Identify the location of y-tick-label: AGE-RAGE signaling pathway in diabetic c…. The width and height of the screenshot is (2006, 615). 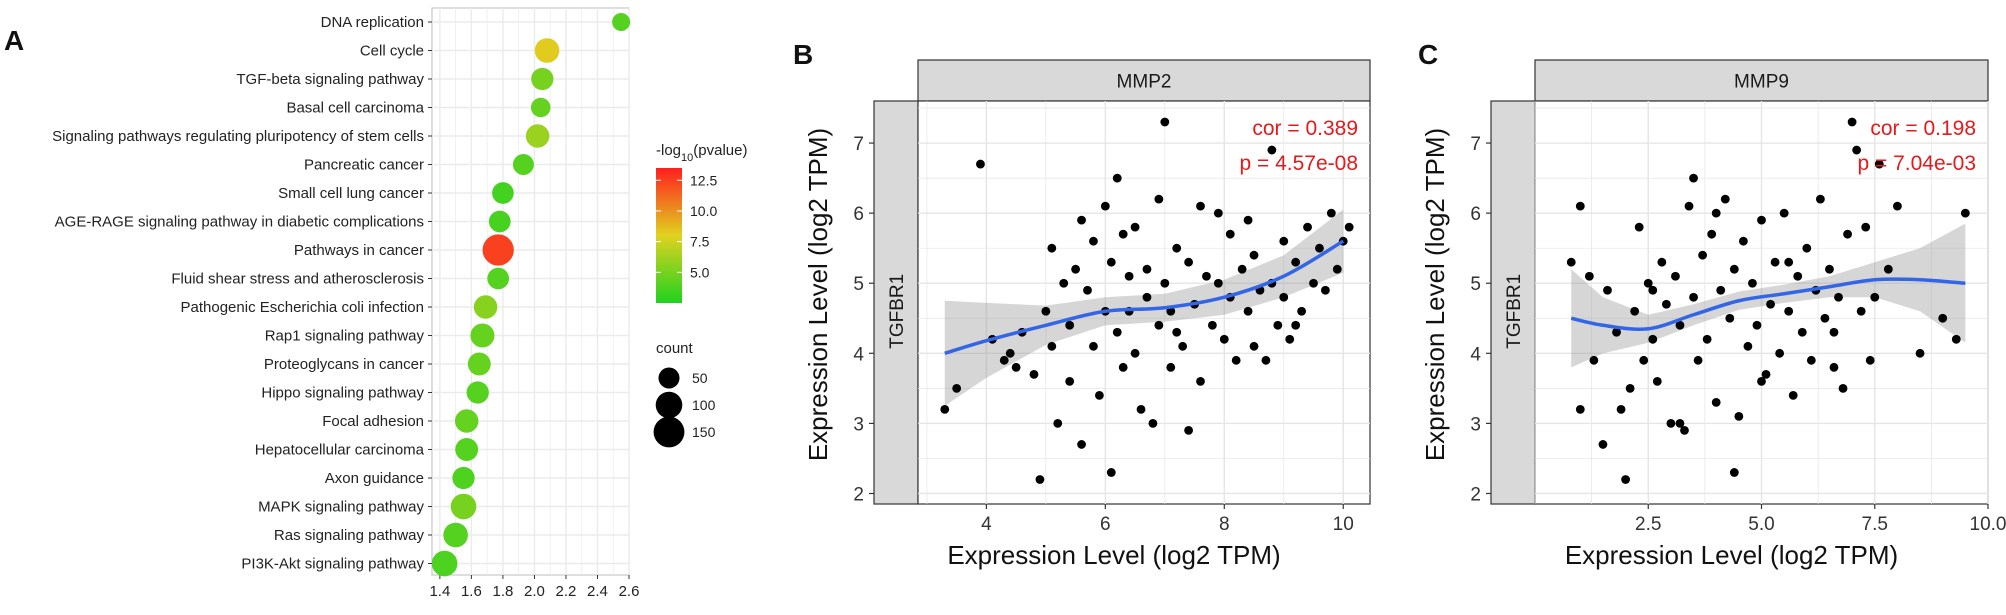
(239, 222).